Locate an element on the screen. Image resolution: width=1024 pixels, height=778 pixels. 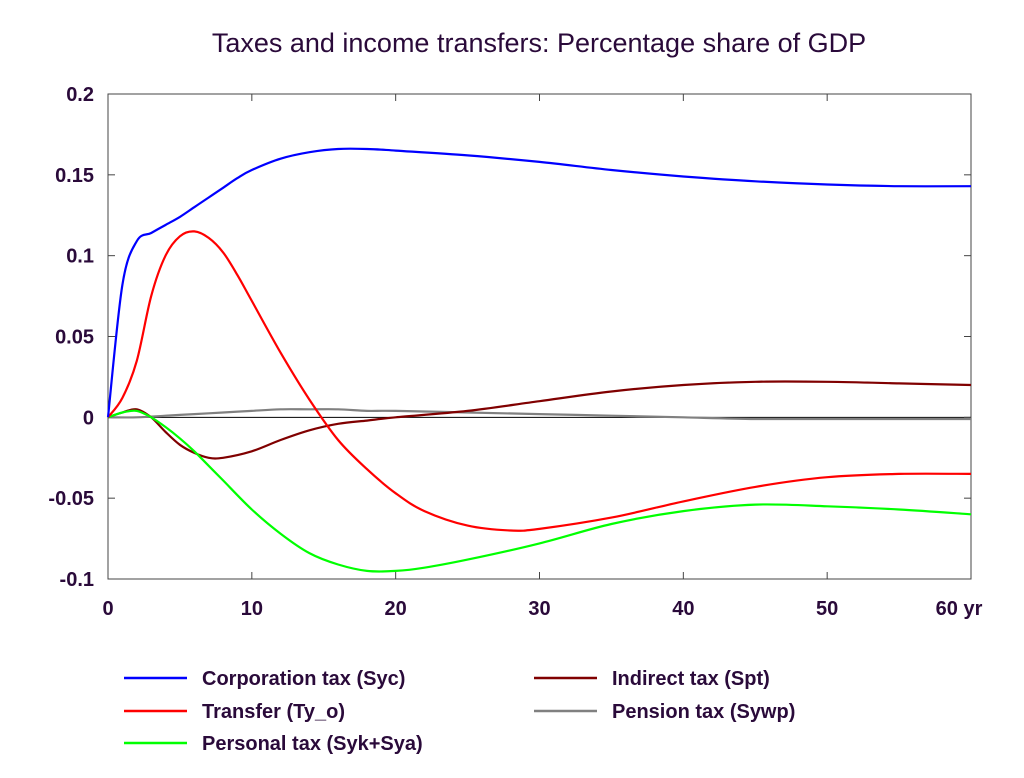
y-tick-label: 0.2 is located at coordinates (80, 95).